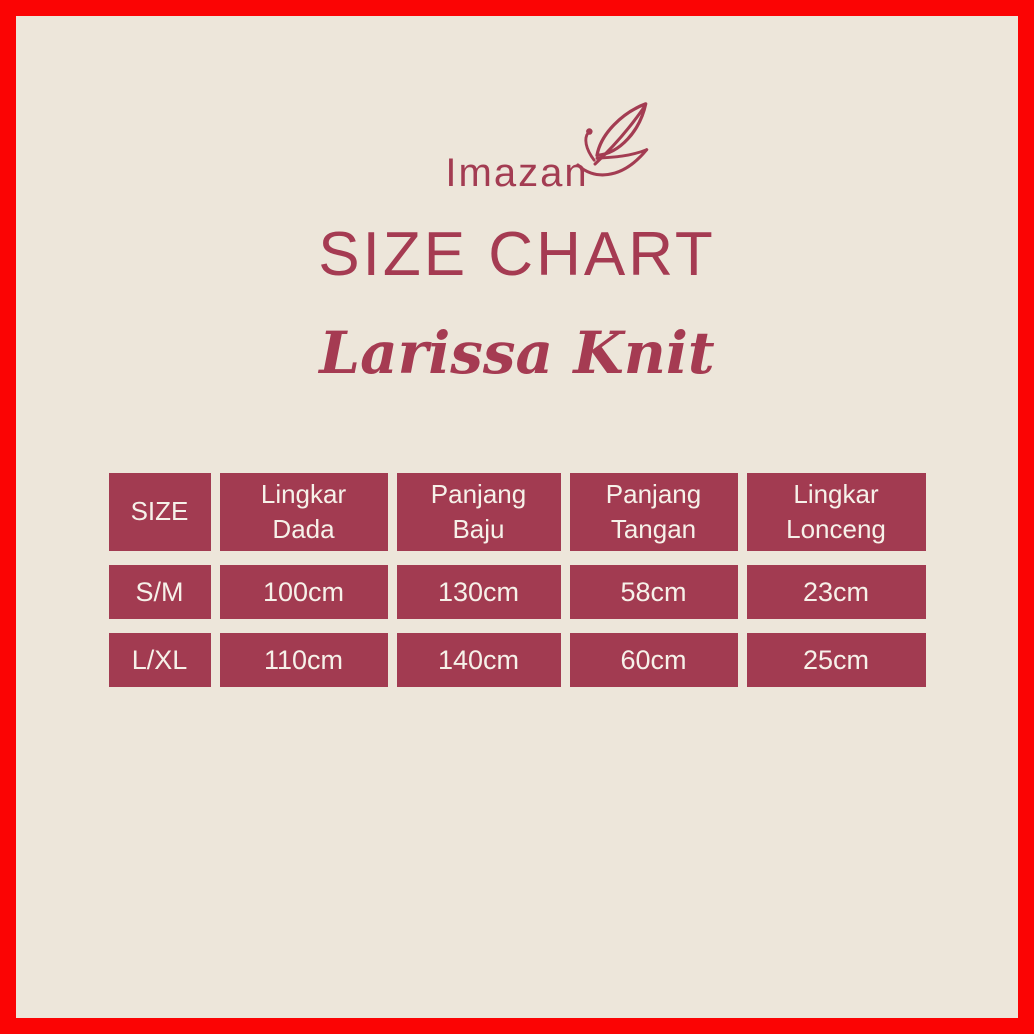 This screenshot has height=1034, width=1034. I want to click on table-cell-lxl-lingkar-dada: 110cm, so click(303, 660).